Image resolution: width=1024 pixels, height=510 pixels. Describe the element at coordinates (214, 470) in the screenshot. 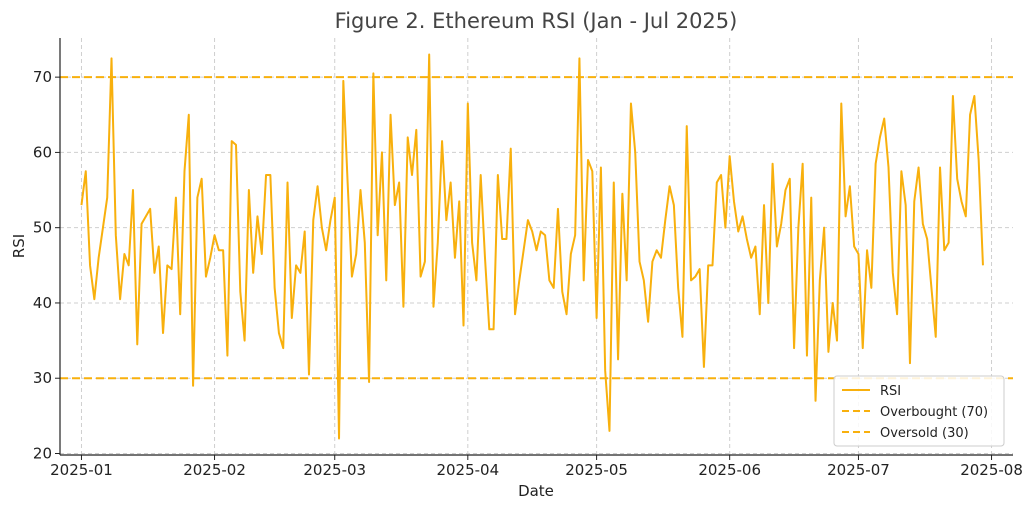

I see `x-tick-label: 2025-02` at that location.